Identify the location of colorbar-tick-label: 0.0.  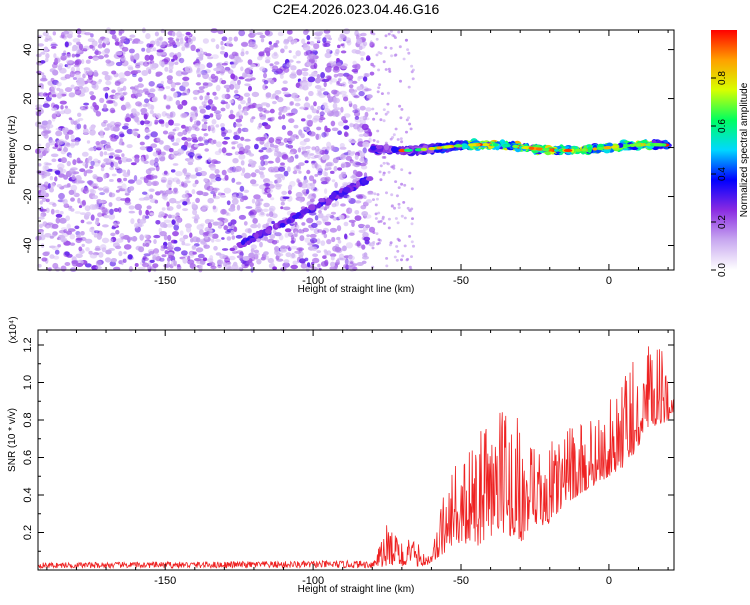
(722, 270).